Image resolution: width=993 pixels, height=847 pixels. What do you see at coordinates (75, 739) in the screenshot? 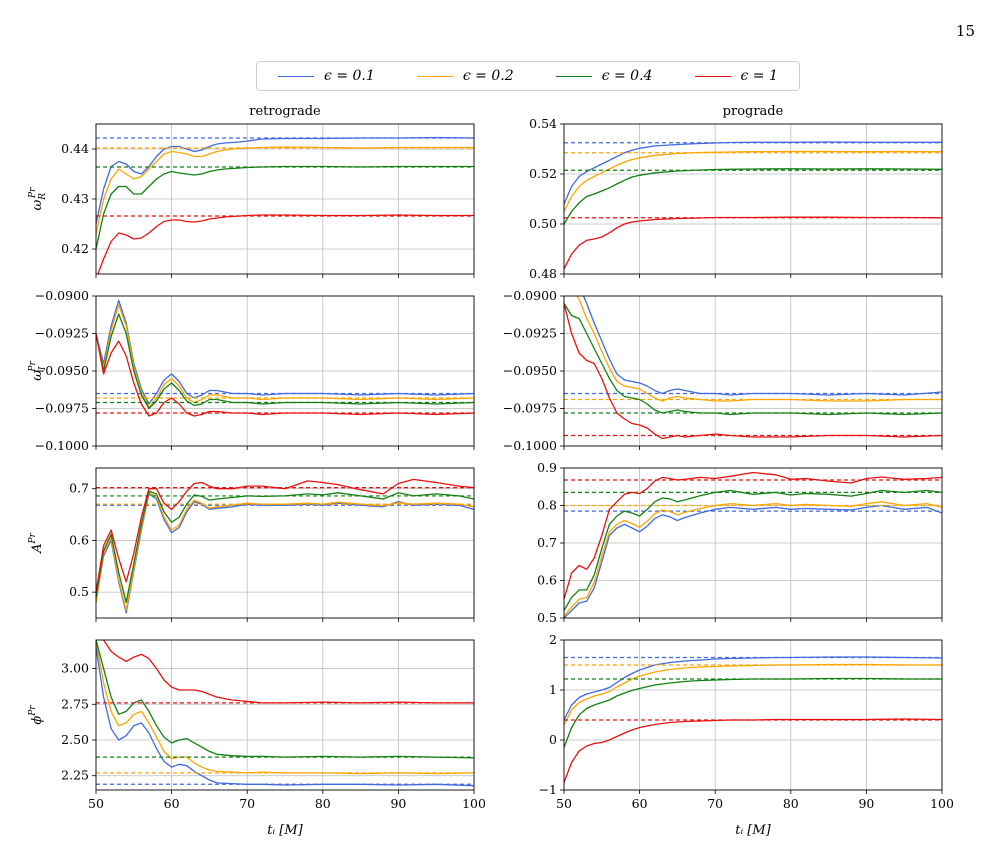
I see `y-tick-label: 2.50` at bounding box center [75, 739].